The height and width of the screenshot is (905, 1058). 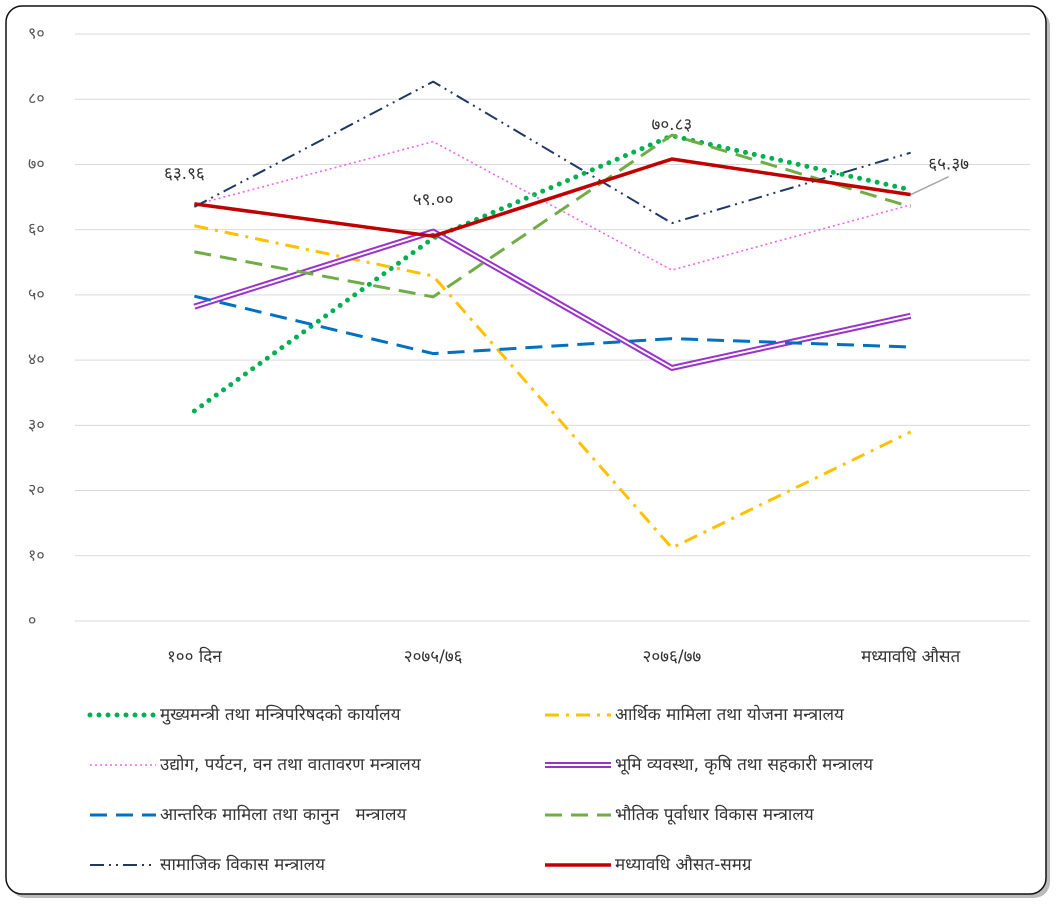 I want to click on y-tick-label: १०, so click(x=36, y=554).